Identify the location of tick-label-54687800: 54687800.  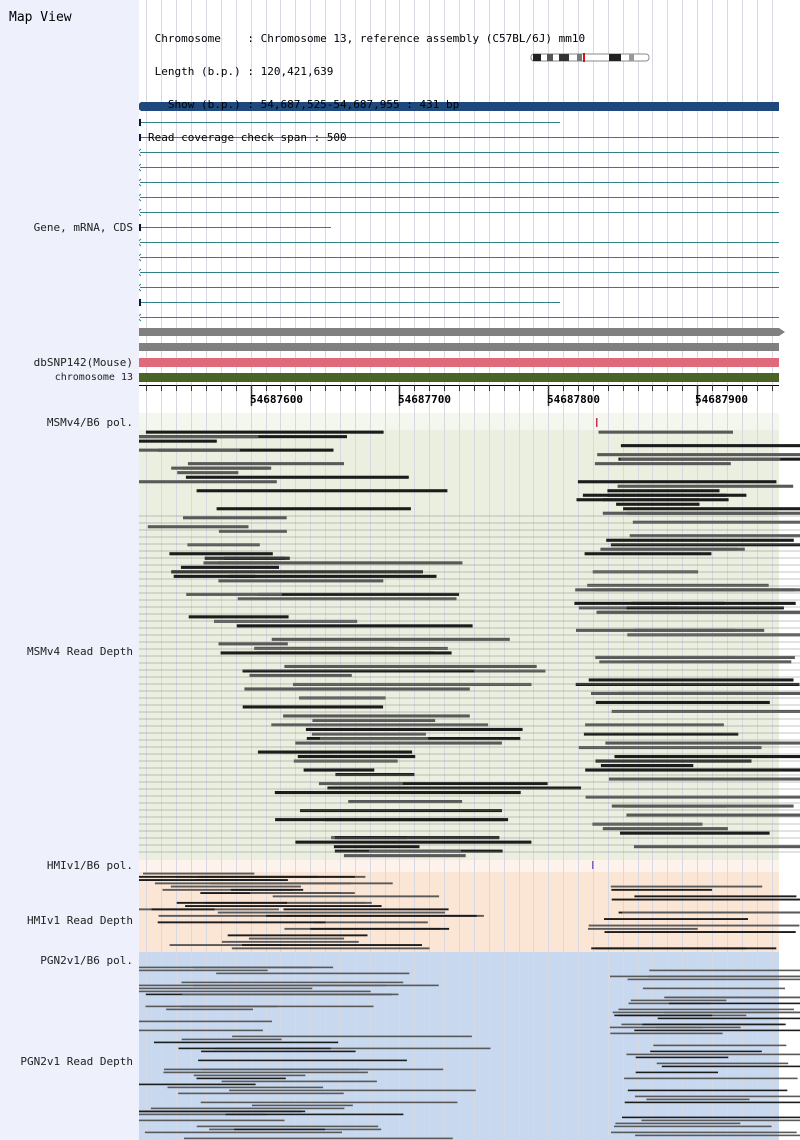
(573, 399).